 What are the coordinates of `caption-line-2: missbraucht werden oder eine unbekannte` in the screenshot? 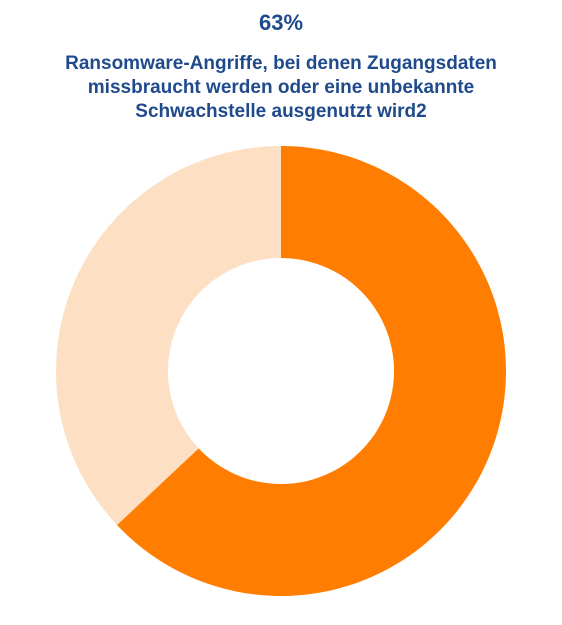 It's located at (281, 87).